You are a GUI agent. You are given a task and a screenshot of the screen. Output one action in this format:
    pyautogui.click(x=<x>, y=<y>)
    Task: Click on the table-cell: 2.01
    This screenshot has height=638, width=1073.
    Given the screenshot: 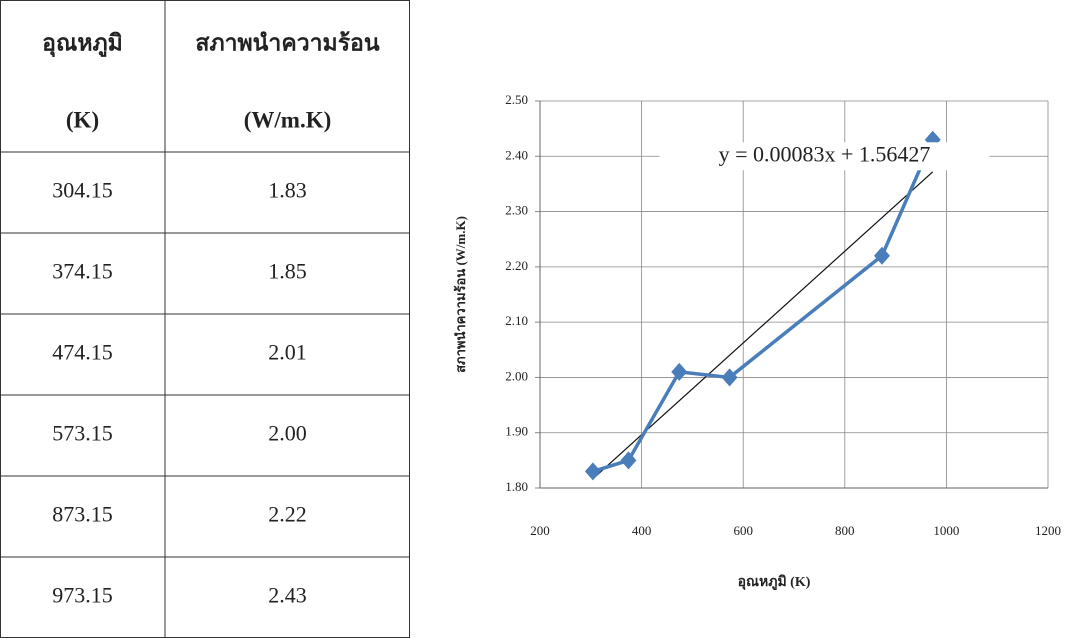 What is the action you would take?
    pyautogui.click(x=287, y=352)
    